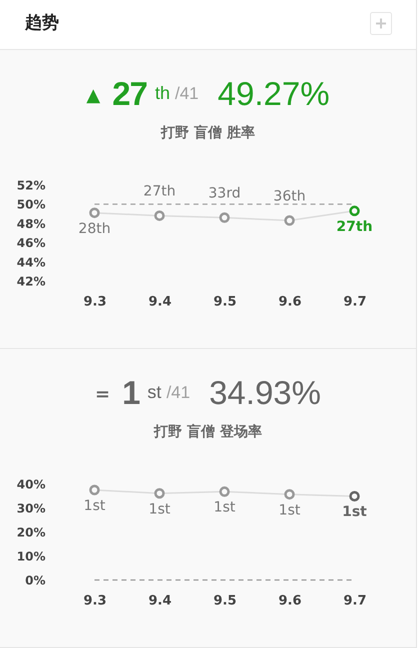 The image size is (420, 648). What do you see at coordinates (31, 485) in the screenshot?
I see `y-tick-label: 40%` at bounding box center [31, 485].